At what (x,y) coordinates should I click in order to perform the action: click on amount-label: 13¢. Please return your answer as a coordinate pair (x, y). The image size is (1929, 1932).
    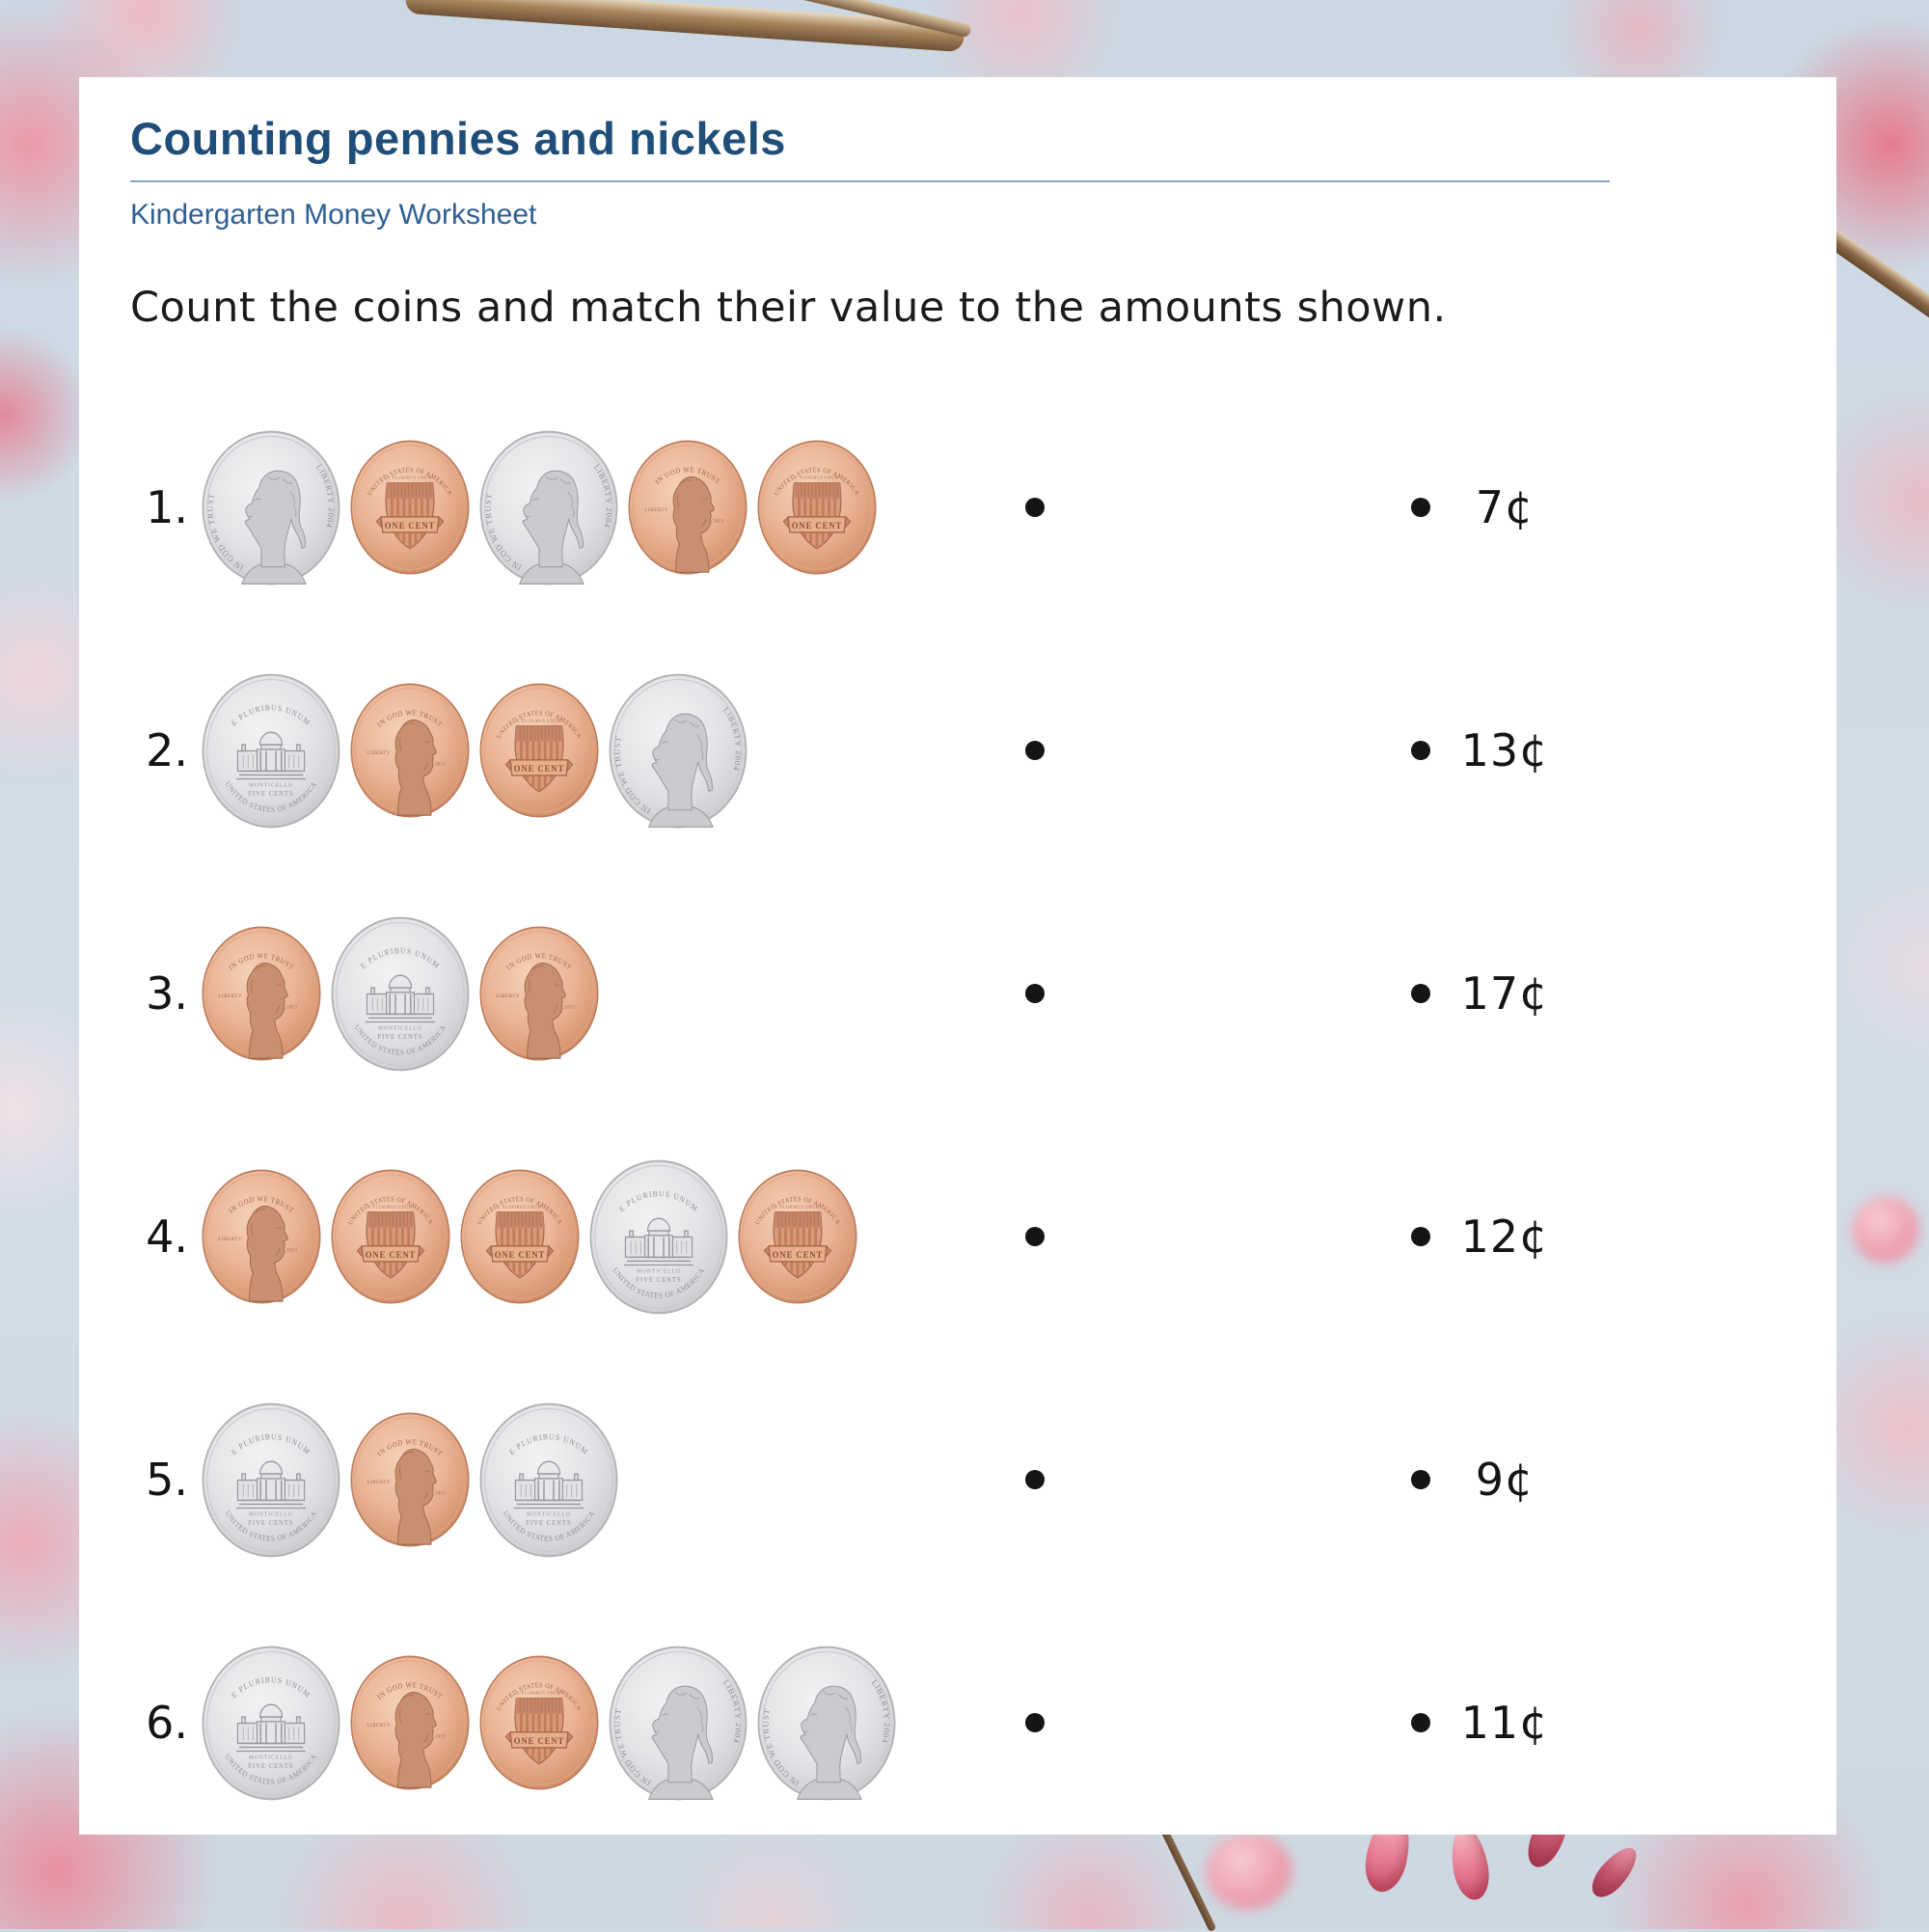
    Looking at the image, I should click on (1504, 750).